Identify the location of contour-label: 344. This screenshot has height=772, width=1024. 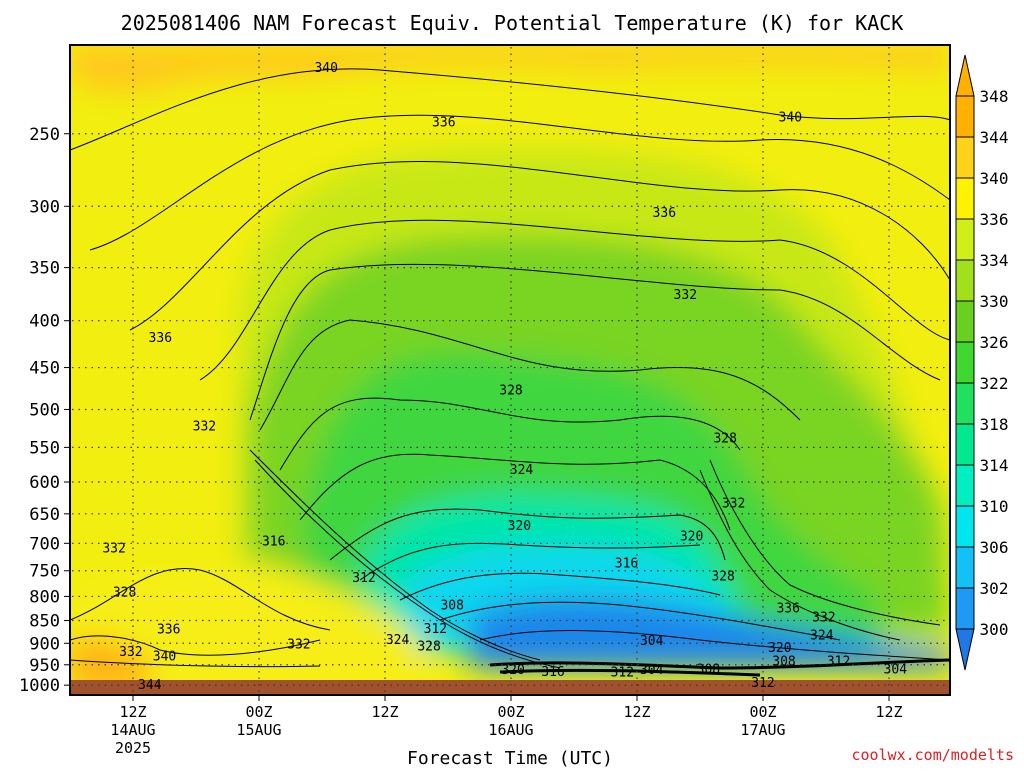
(150, 685).